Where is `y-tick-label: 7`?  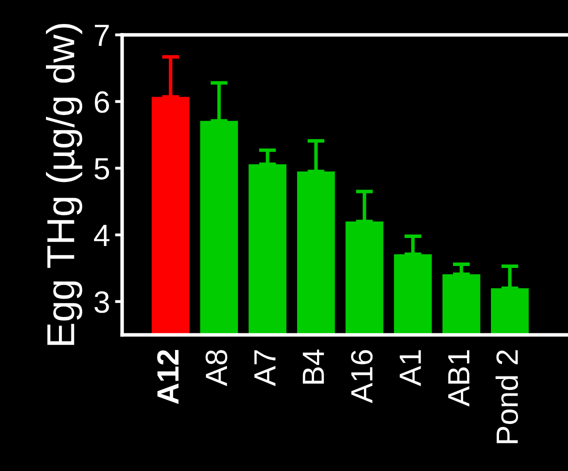 y-tick-label: 7 is located at coordinates (101, 35).